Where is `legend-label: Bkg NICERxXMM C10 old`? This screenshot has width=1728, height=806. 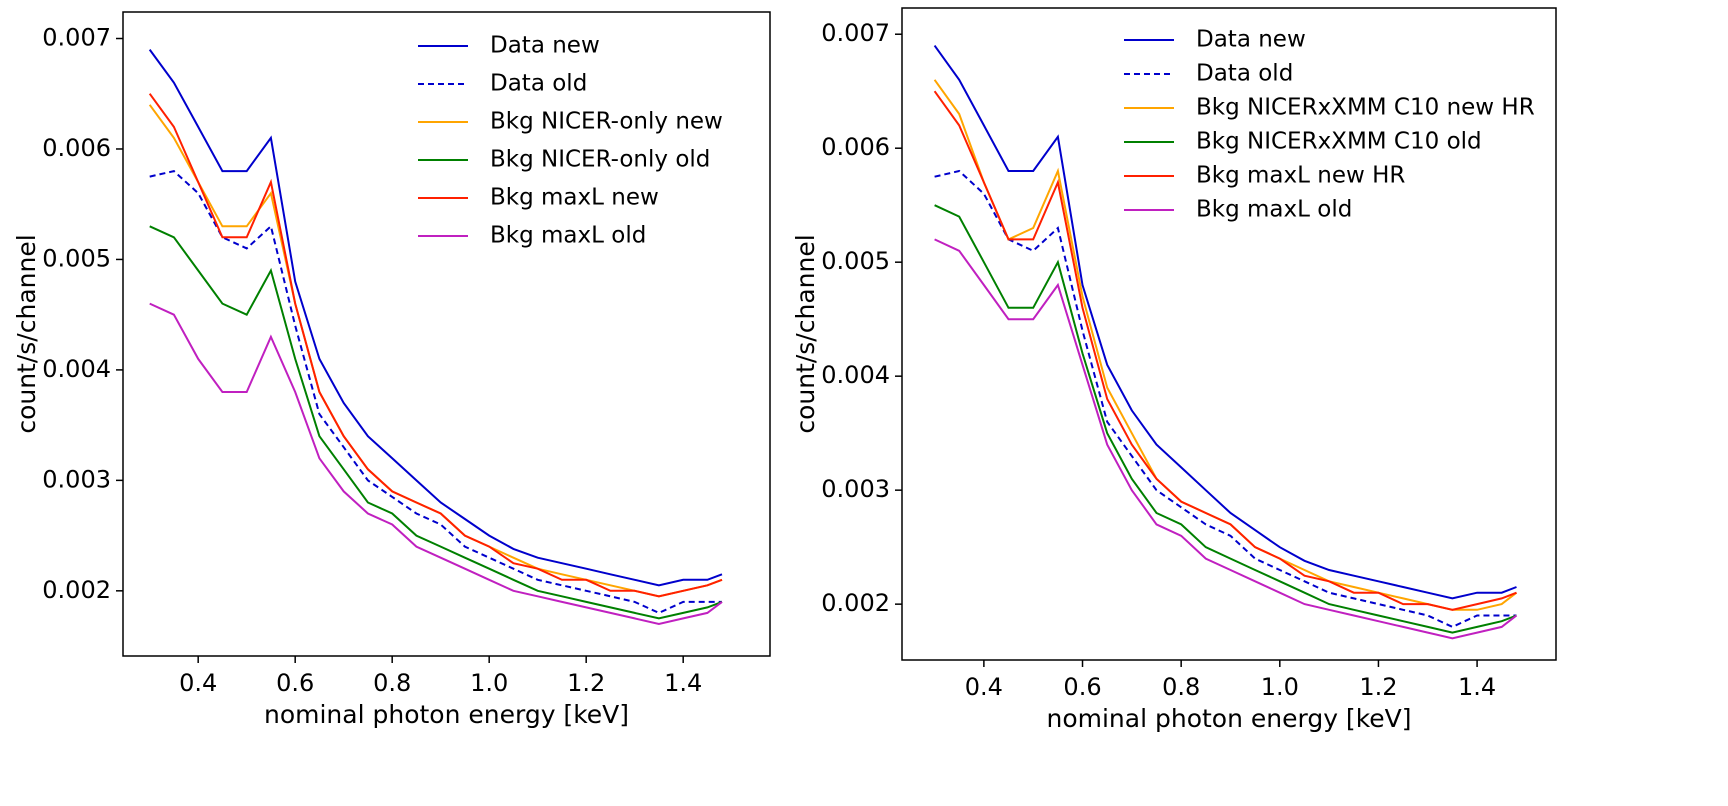
legend-label: Bkg NICERxXMM C10 old is located at coordinates (1339, 142).